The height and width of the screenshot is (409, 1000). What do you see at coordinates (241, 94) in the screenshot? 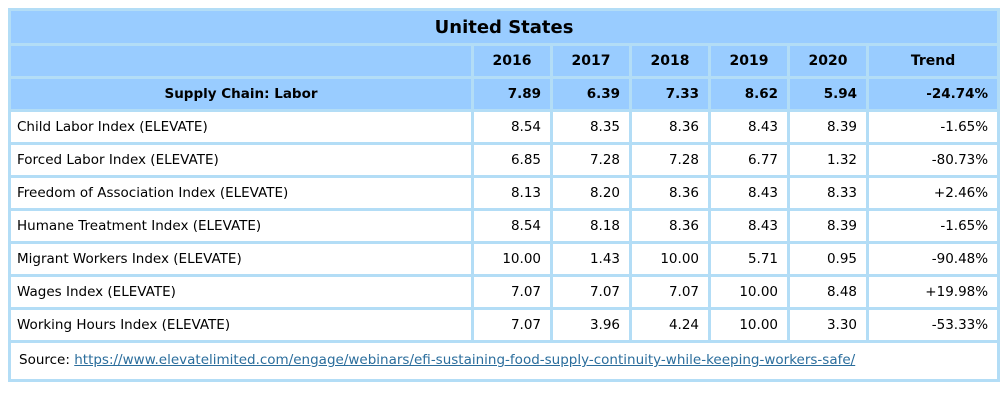
I see `summary-label: Supply Chain: Labor` at bounding box center [241, 94].